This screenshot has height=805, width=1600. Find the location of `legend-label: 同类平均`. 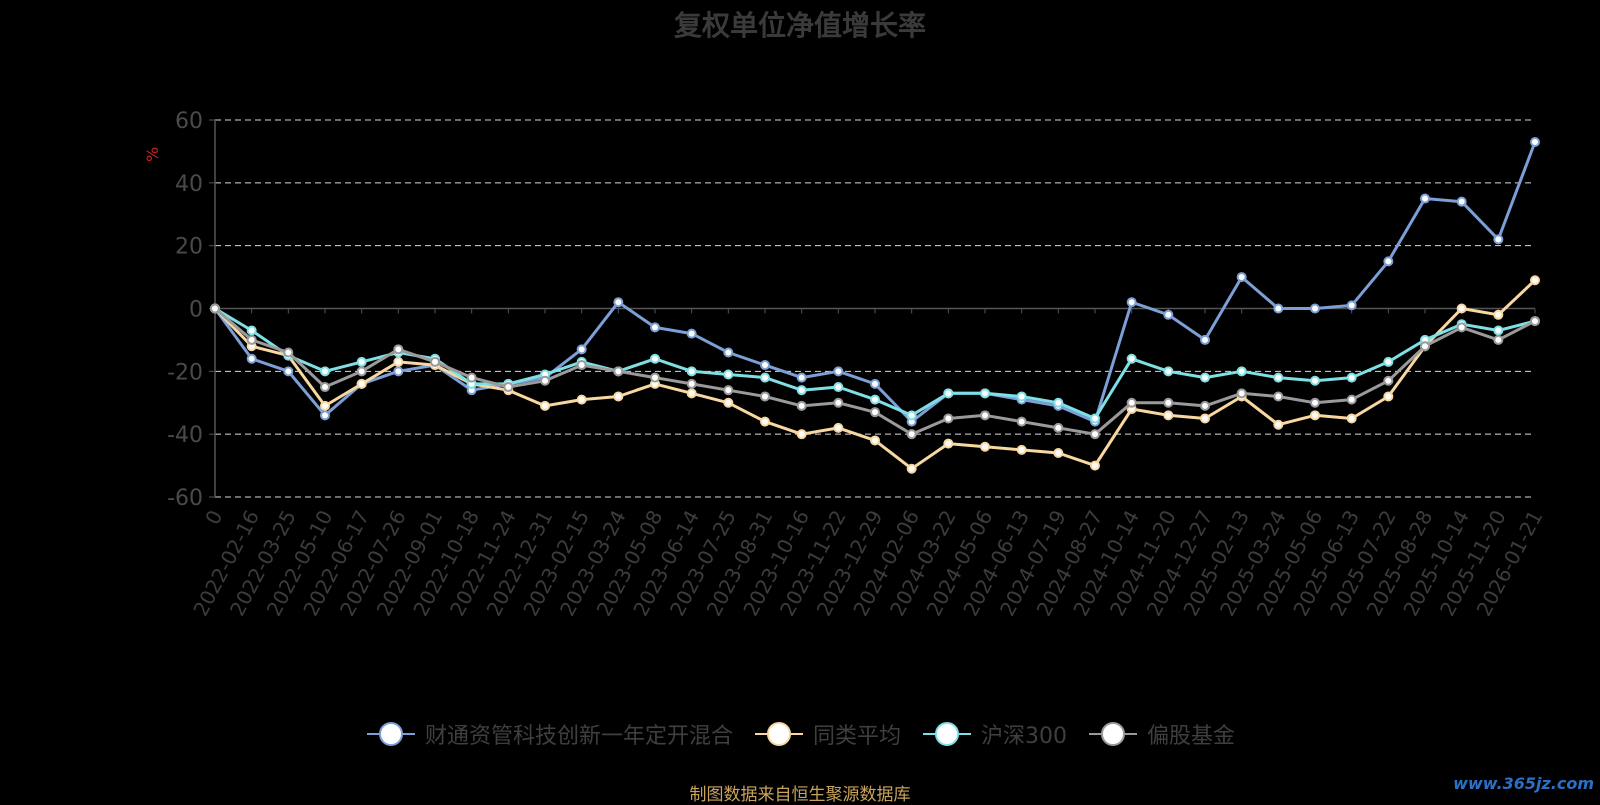

legend-label: 同类平均 is located at coordinates (856, 736).